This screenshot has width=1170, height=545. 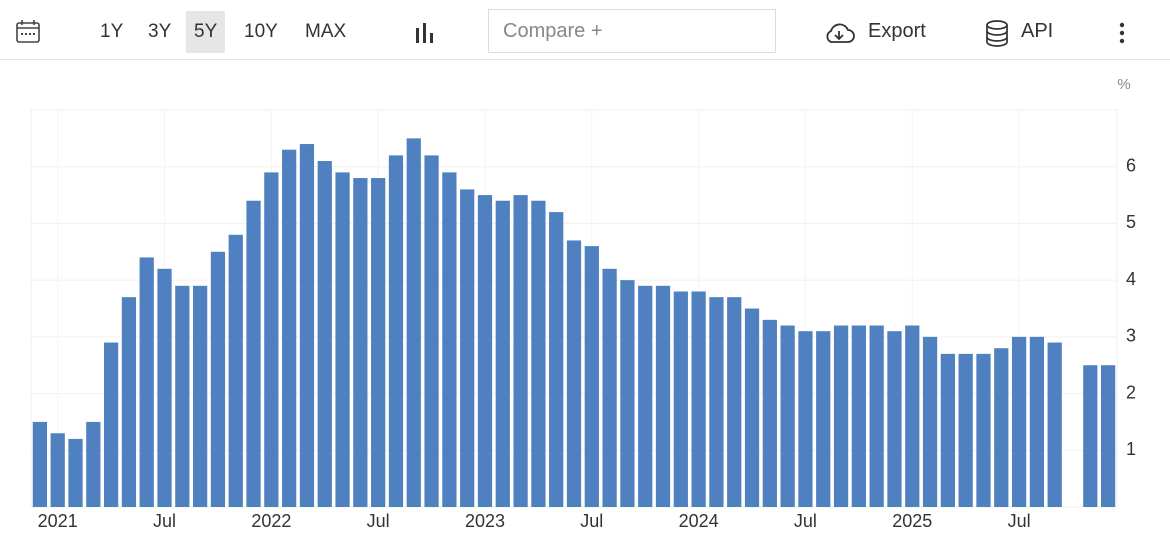 I want to click on api-button: API, so click(x=1037, y=31).